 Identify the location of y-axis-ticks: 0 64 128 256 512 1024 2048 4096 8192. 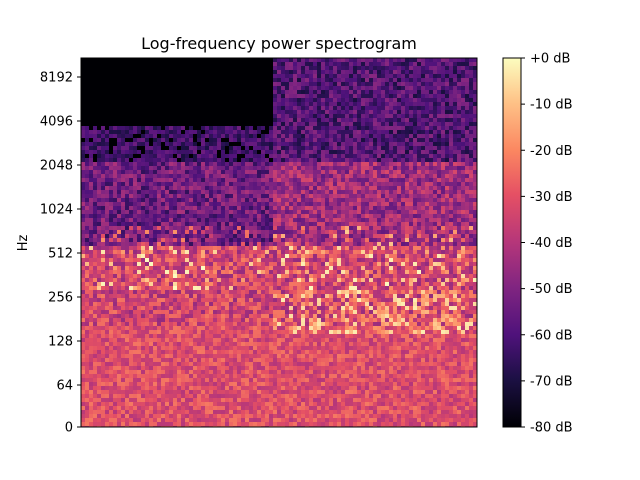
(60, 253).